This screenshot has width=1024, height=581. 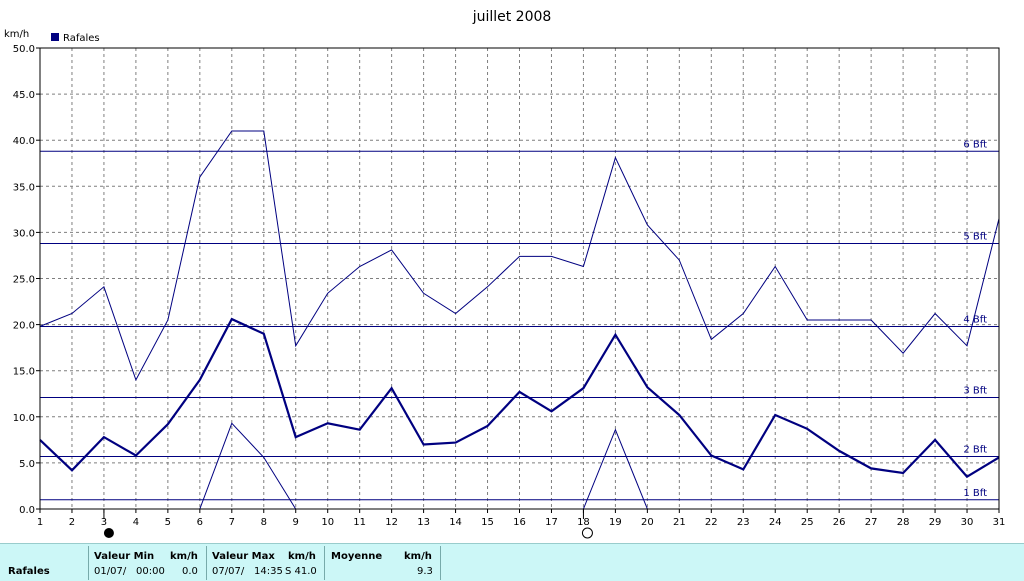 I want to click on beaufort-label: 4 Bft, so click(x=975, y=319).